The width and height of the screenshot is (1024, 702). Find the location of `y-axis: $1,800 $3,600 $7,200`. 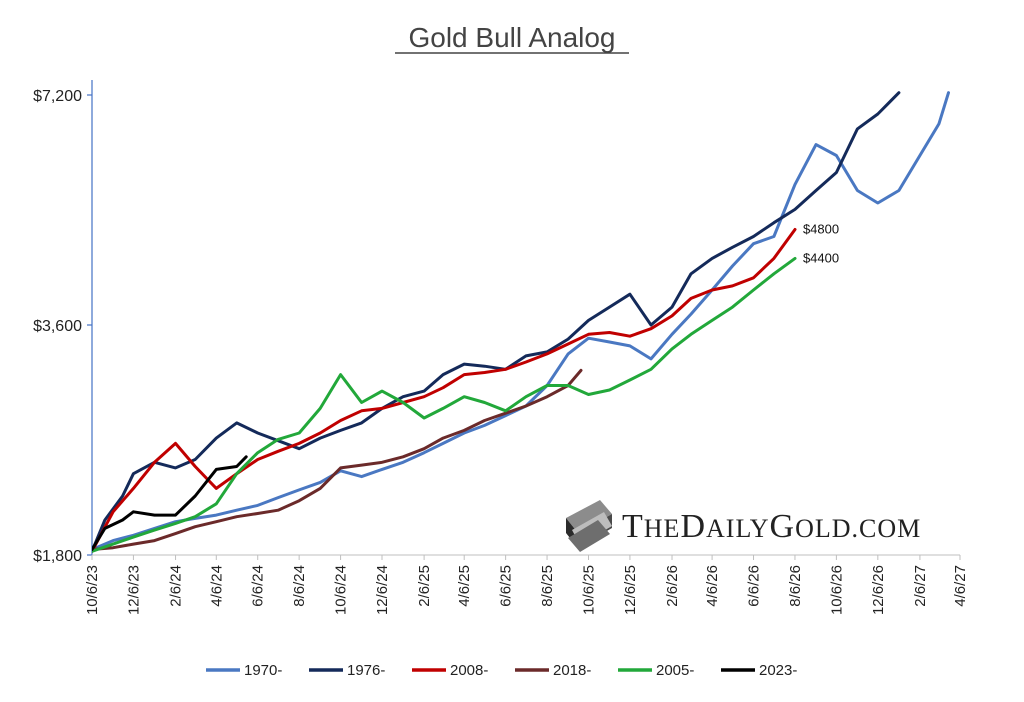

y-axis: $1,800 $3,600 $7,200 is located at coordinates (63, 322).